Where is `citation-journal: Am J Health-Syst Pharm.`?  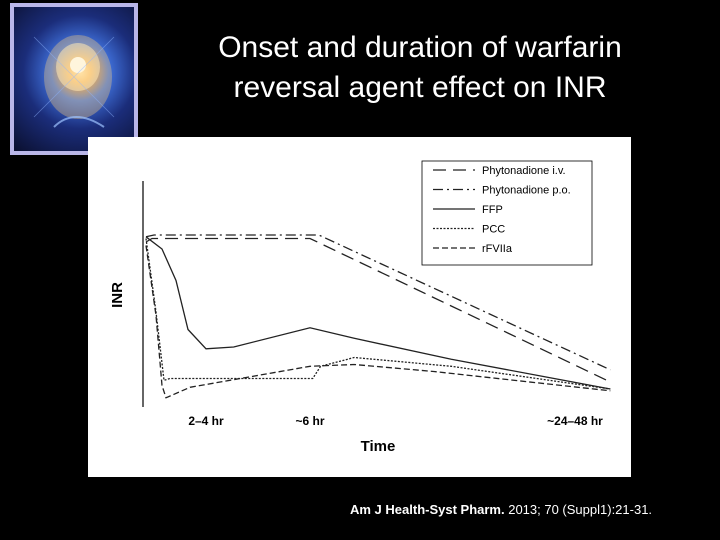
citation-journal: Am J Health-Syst Pharm. is located at coordinates (427, 509).